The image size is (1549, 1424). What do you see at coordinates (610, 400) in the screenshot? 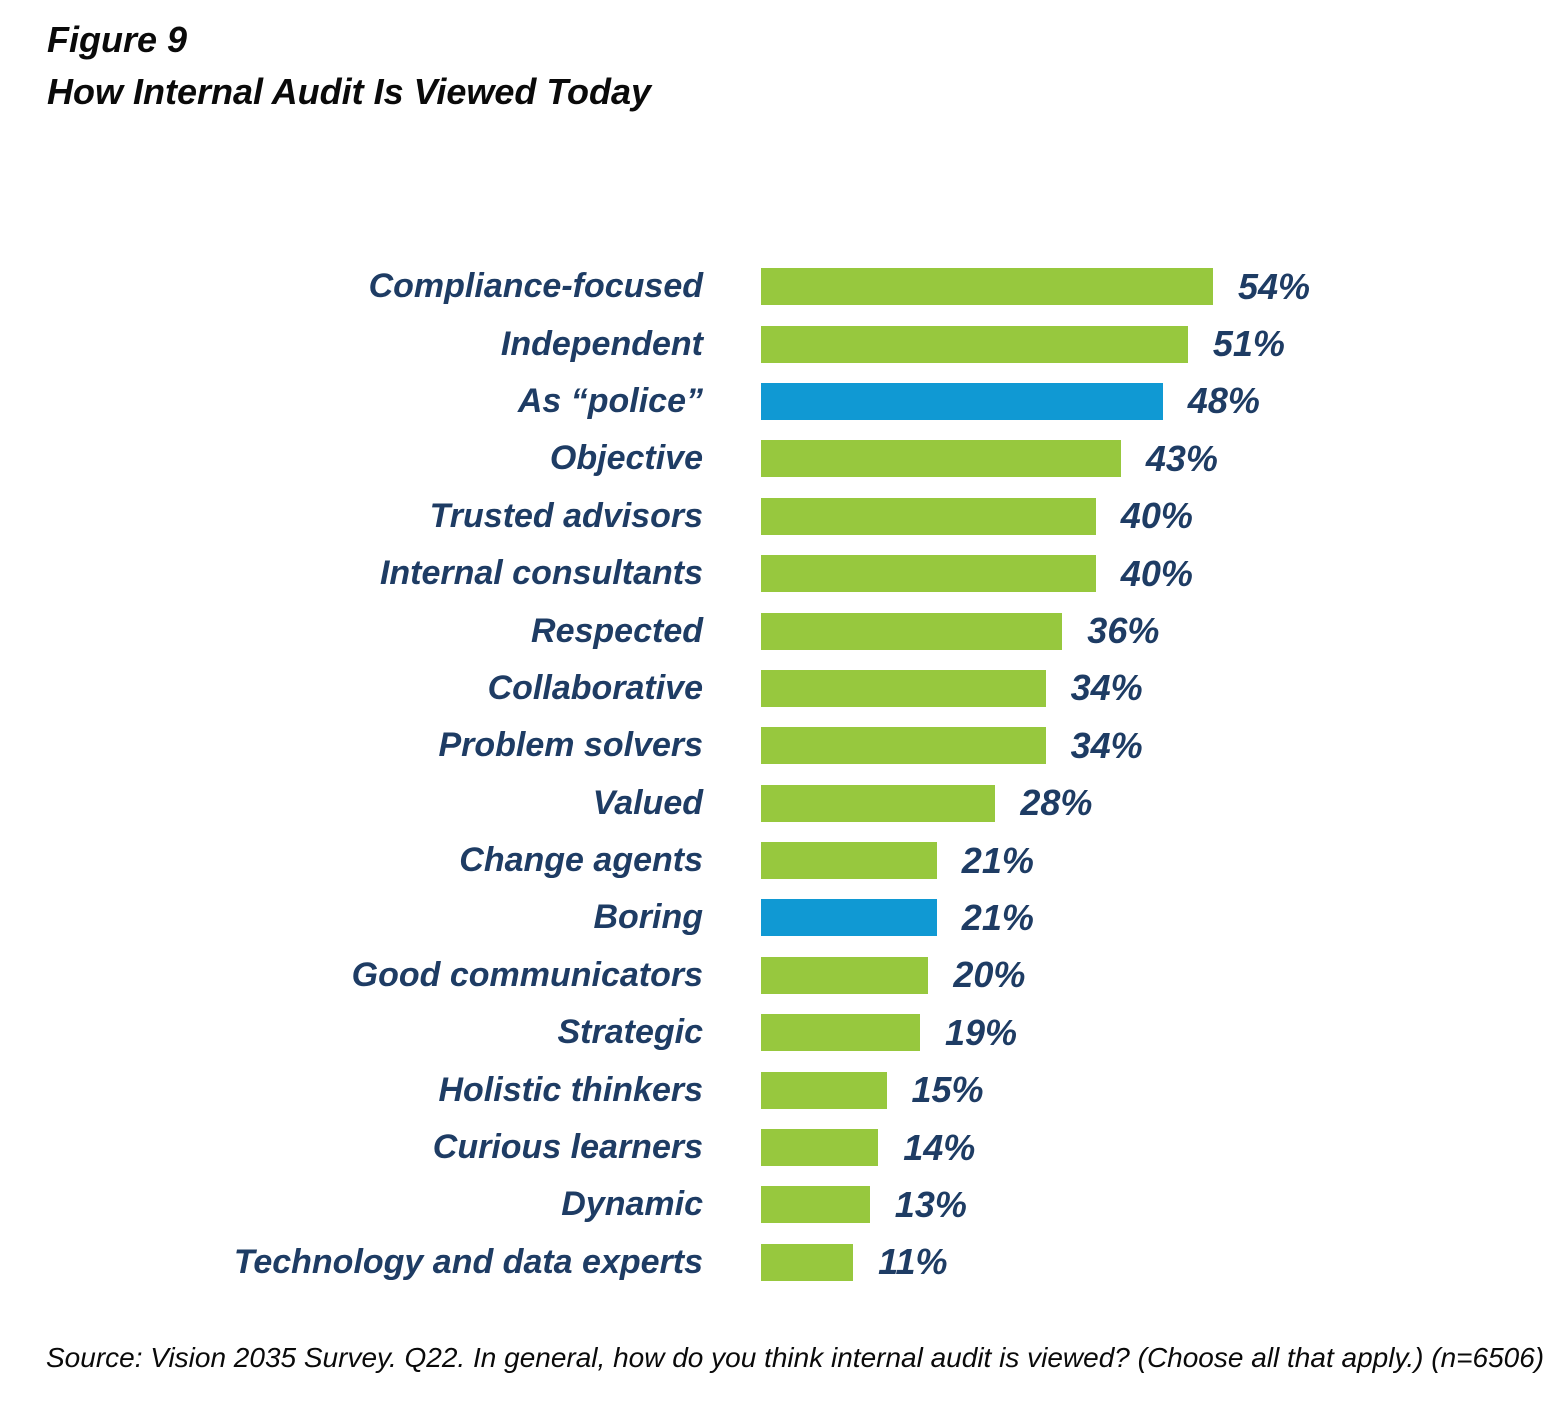
I see `category-label: As “police”` at bounding box center [610, 400].